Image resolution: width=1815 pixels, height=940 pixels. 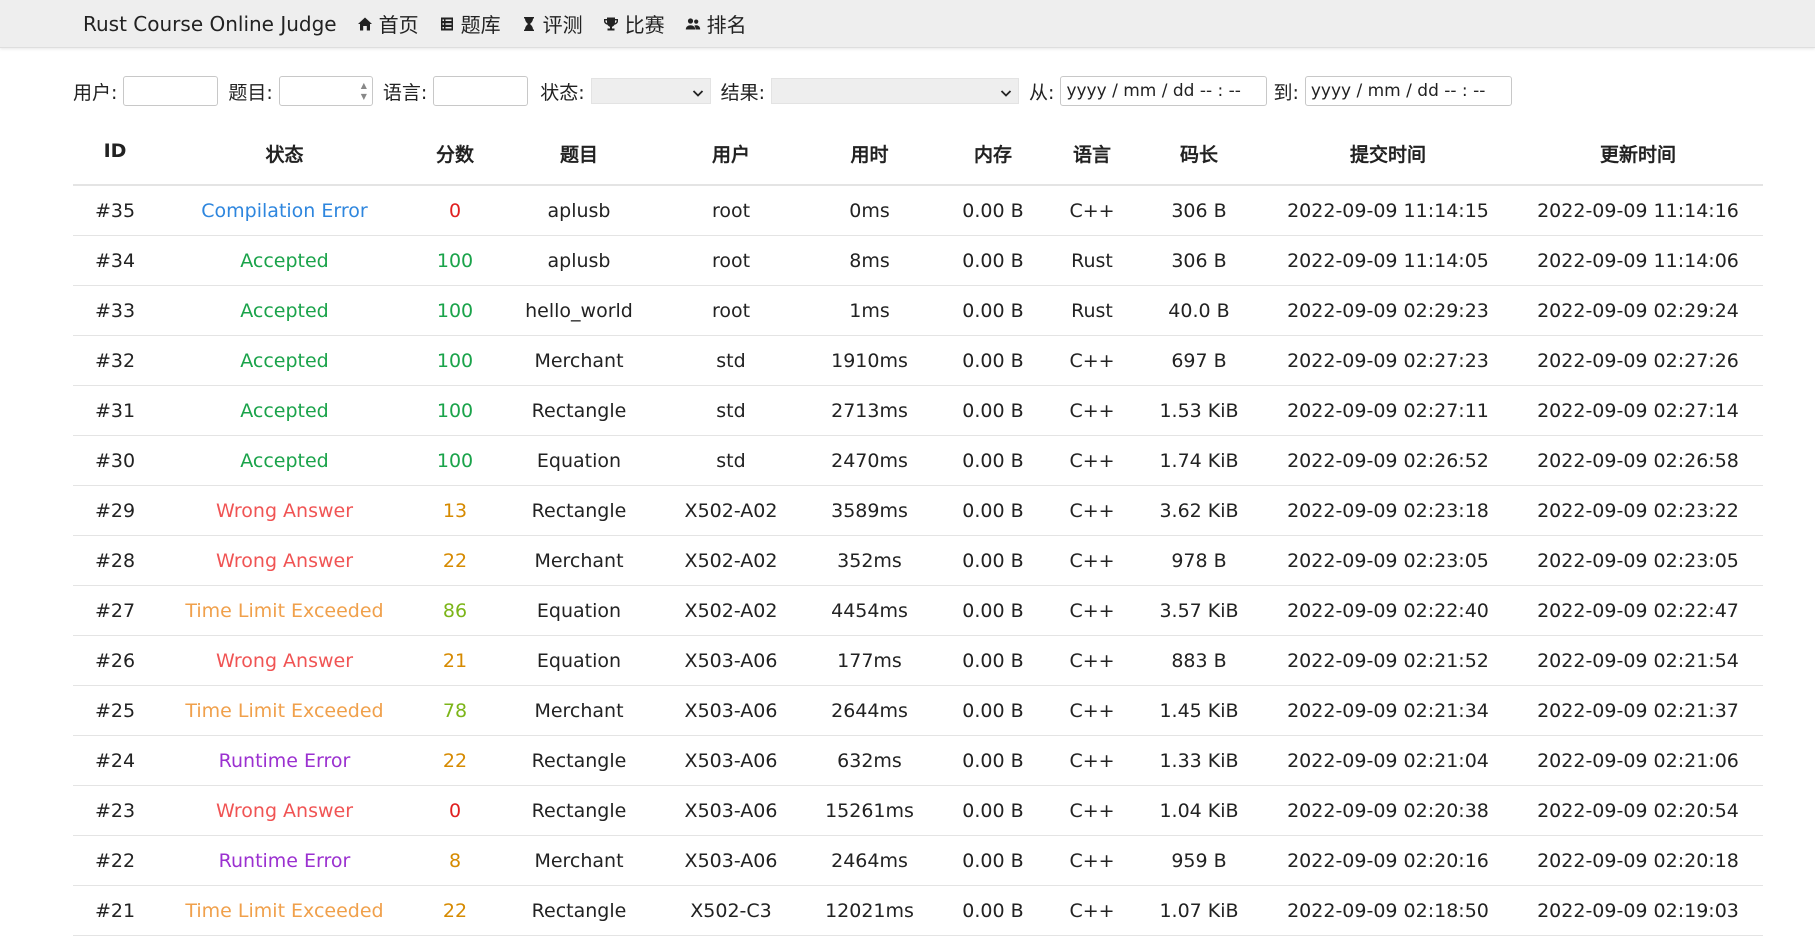 What do you see at coordinates (731, 510) in the screenshot?
I see `cell-user: X502-A02` at bounding box center [731, 510].